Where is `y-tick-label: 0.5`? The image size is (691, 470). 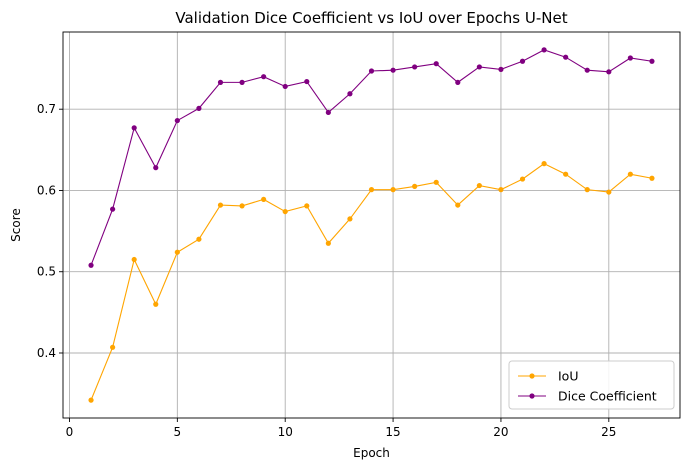 y-tick-label: 0.5 is located at coordinates (46, 272).